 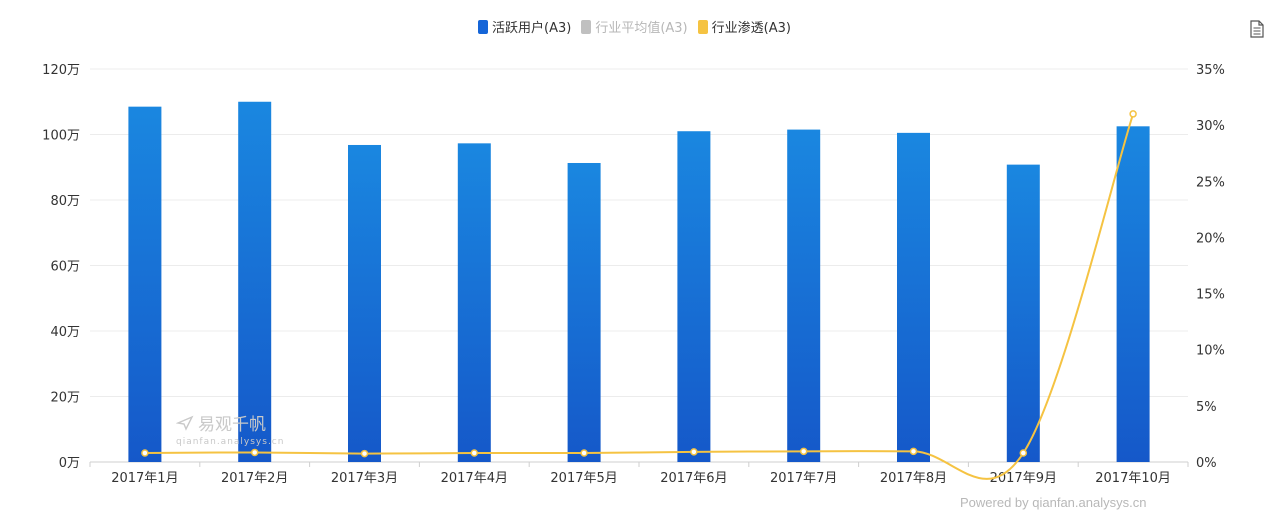 I want to click on y-left-tick-label: 120万, so click(x=61, y=70).